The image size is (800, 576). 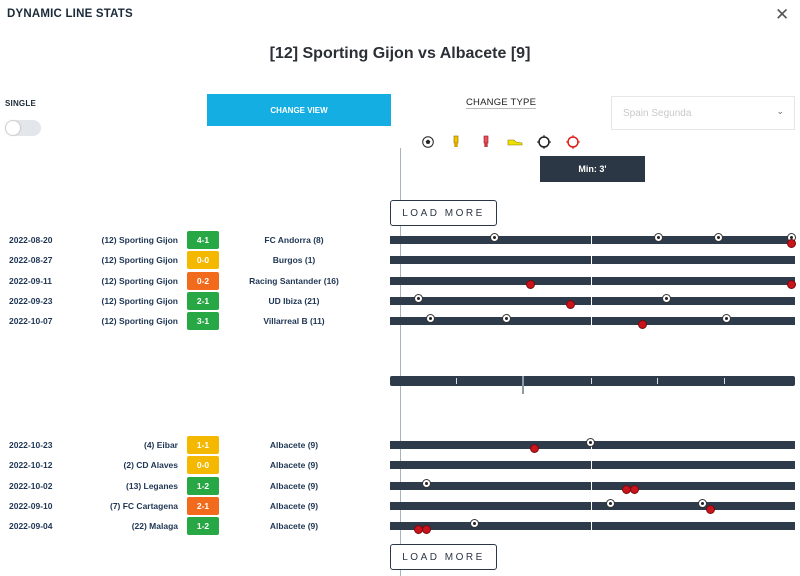 What do you see at coordinates (428, 142) in the screenshot?
I see `soccer-ball-icon` at bounding box center [428, 142].